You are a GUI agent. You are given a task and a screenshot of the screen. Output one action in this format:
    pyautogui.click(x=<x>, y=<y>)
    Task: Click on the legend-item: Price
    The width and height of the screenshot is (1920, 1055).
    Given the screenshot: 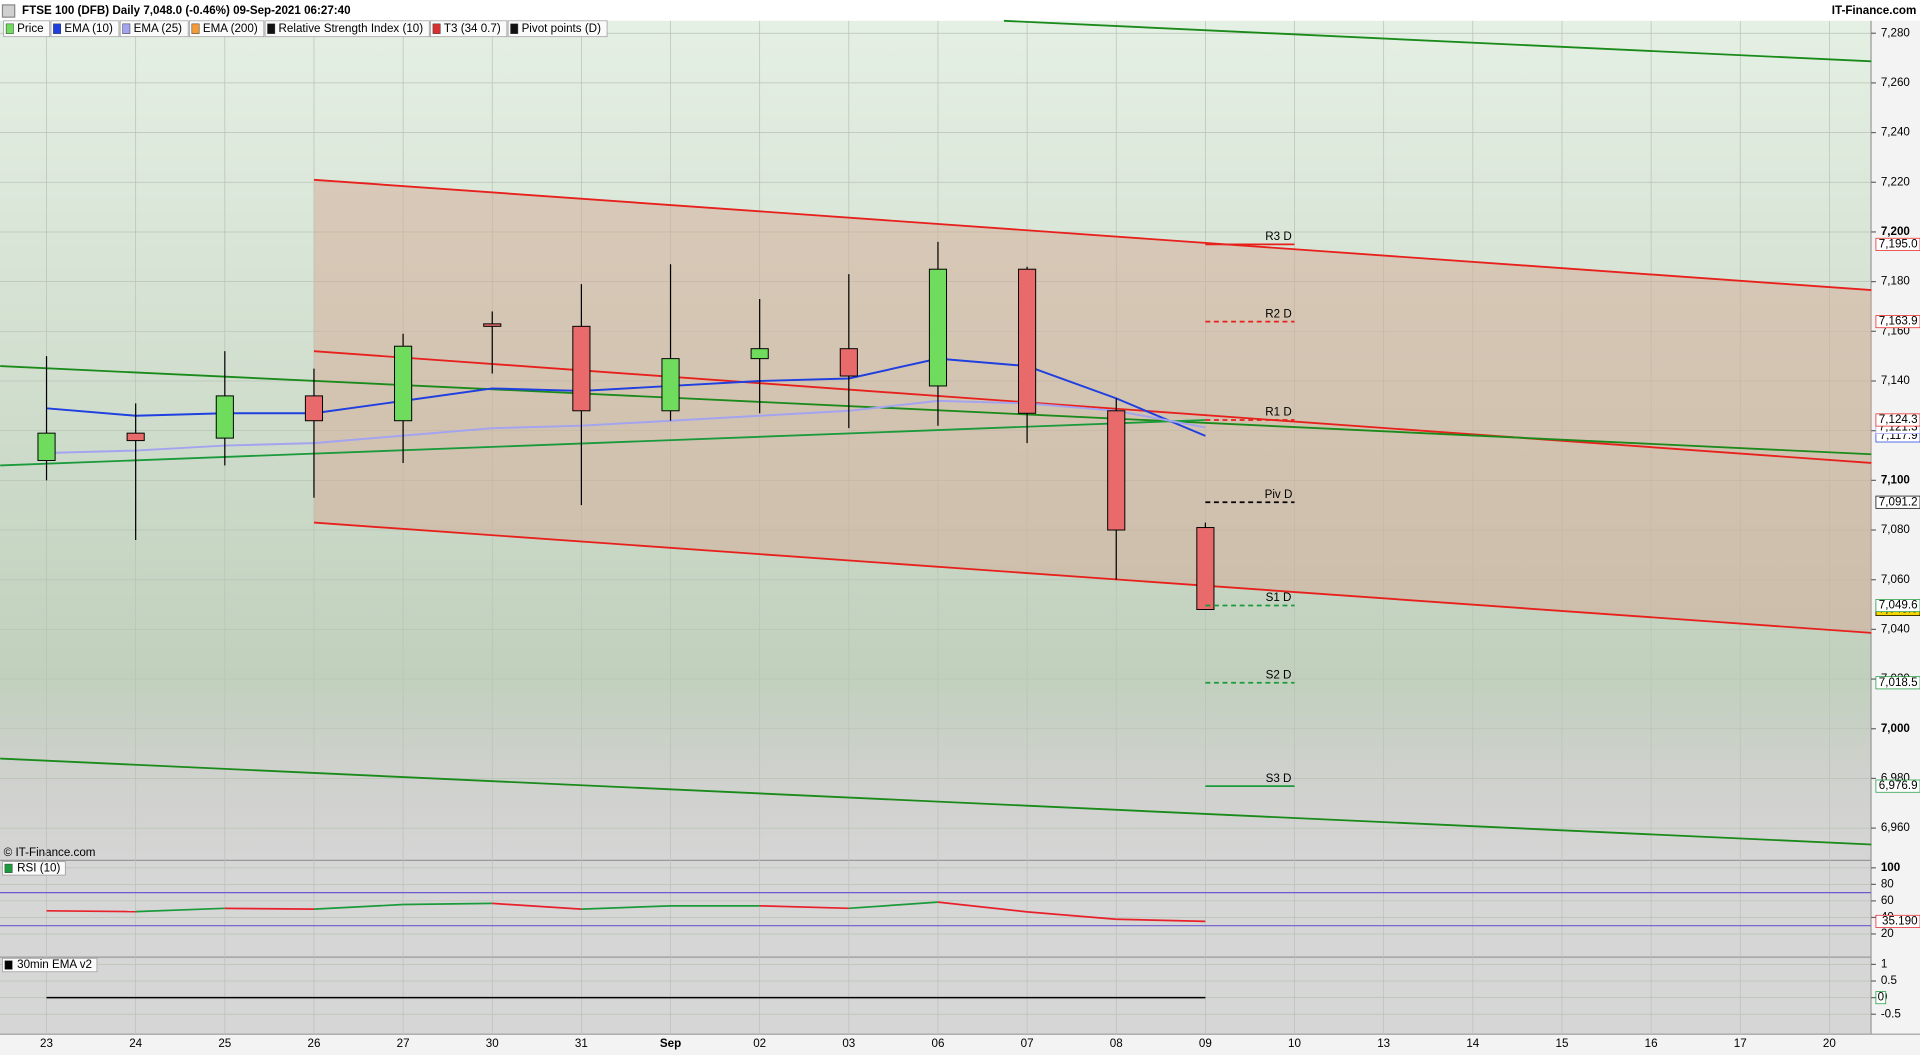 What is the action you would take?
    pyautogui.click(x=27, y=29)
    